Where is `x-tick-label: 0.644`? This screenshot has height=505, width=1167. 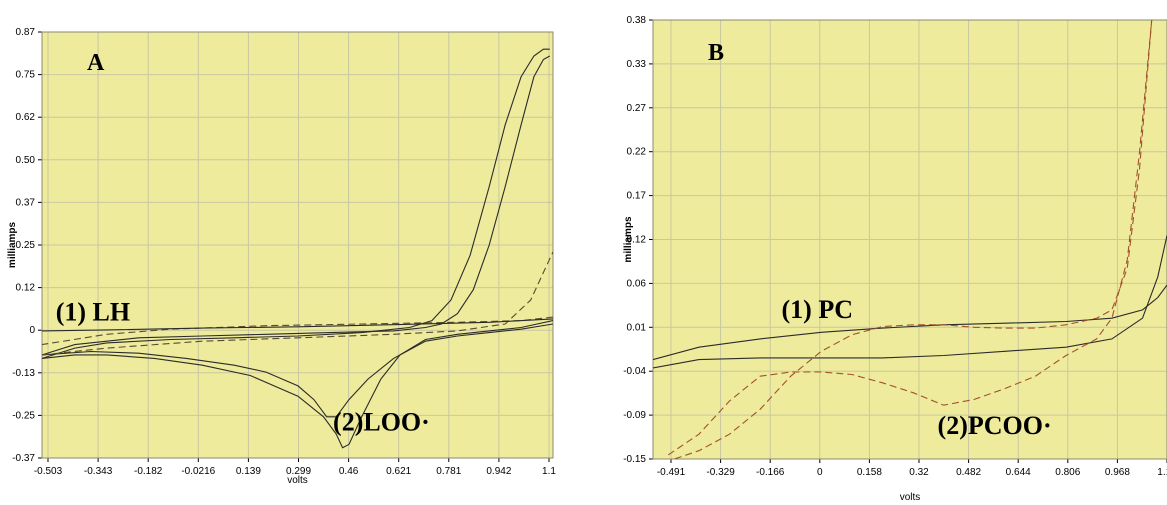 x-tick-label: 0.644 is located at coordinates (1018, 472).